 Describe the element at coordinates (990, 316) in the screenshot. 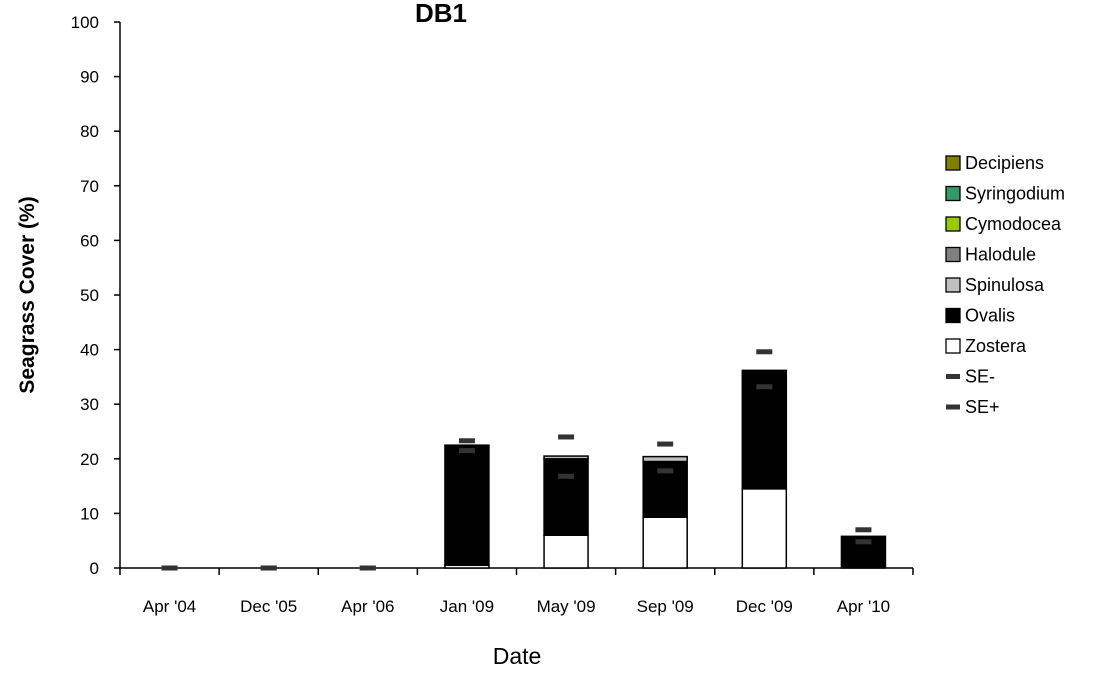

I see `legend-label-ovalis: Ovalis` at that location.